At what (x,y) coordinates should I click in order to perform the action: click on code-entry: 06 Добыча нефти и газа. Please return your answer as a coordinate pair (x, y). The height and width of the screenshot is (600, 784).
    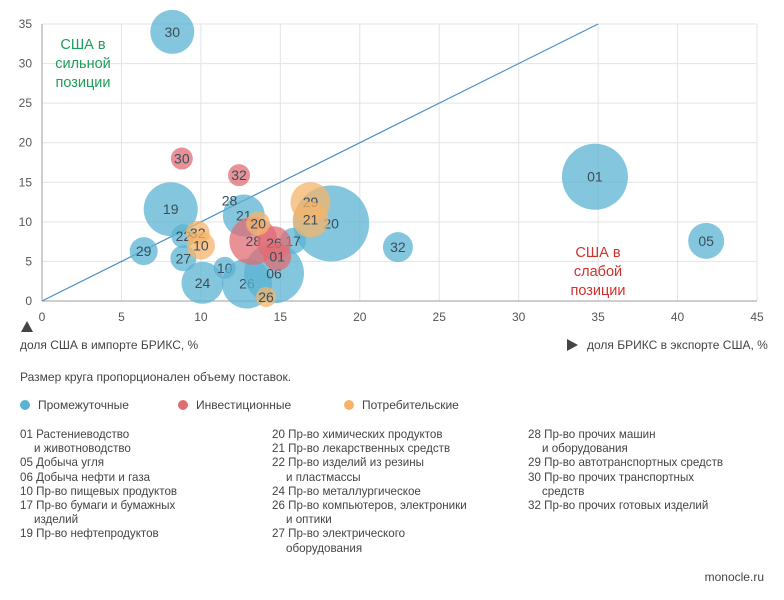
    Looking at the image, I should click on (85, 477).